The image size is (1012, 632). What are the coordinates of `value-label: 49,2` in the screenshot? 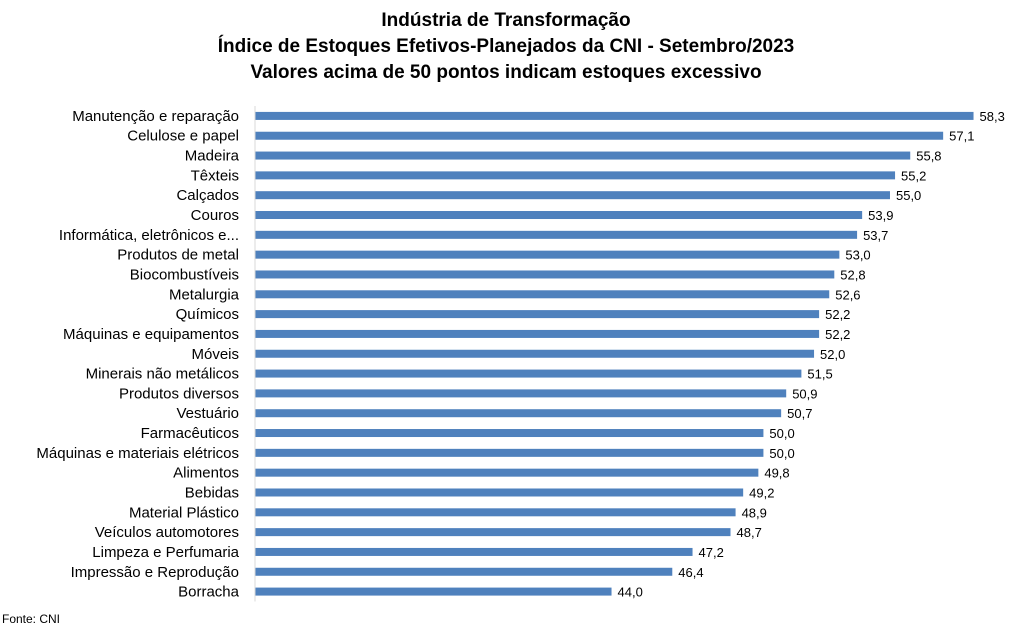 It's located at (761, 492).